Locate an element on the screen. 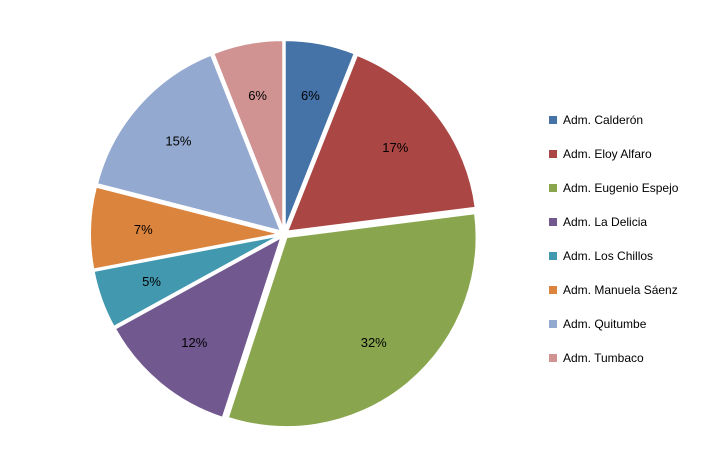 Image resolution: width=715 pixels, height=469 pixels. legend-item-3: Adm. Eugenio Espejo is located at coordinates (613, 188).